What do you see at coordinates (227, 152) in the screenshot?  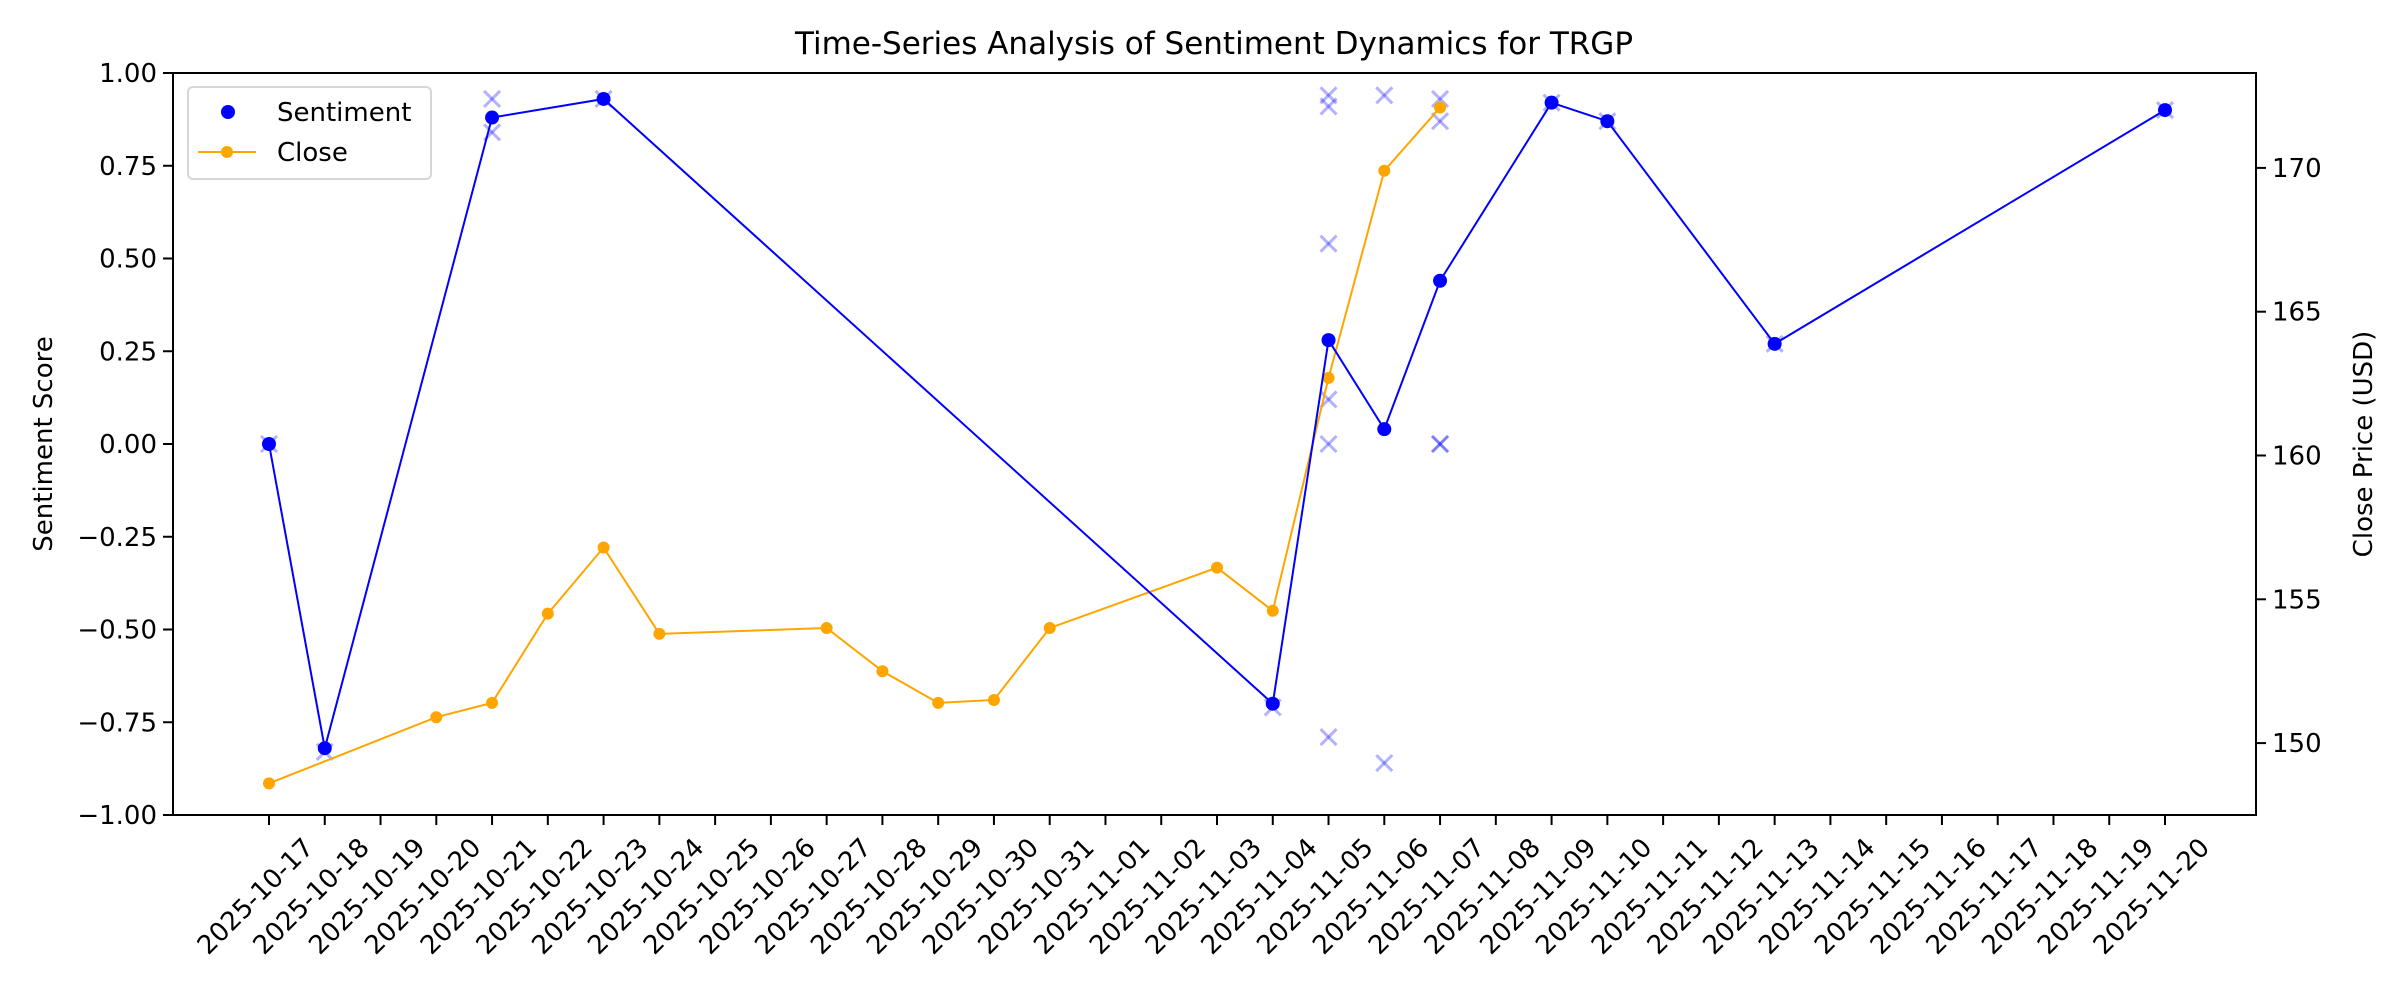 I see `legend-close-marker` at bounding box center [227, 152].